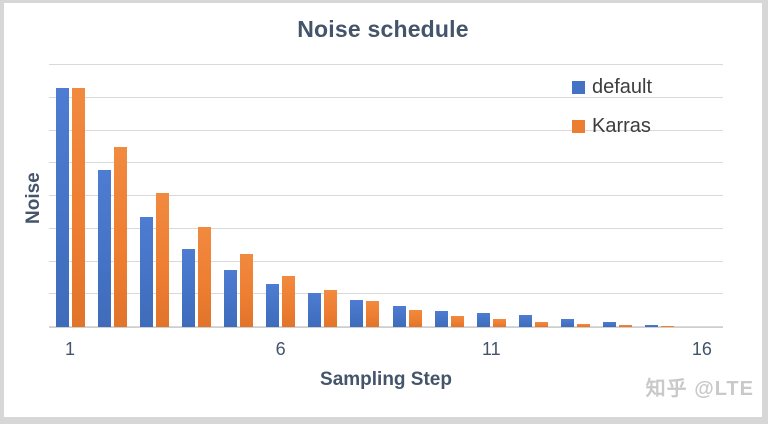 The height and width of the screenshot is (424, 768). Describe the element at coordinates (383, 29) in the screenshot. I see `chart-title: Noise schedule` at that location.